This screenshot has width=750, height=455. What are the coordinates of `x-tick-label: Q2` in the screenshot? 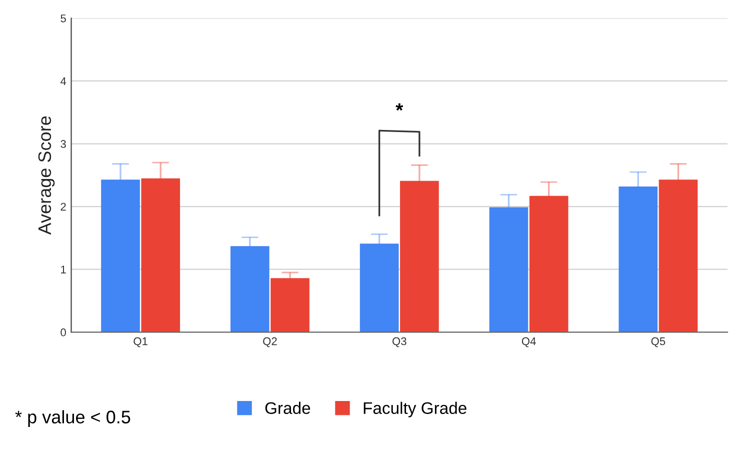 It's located at (270, 342).